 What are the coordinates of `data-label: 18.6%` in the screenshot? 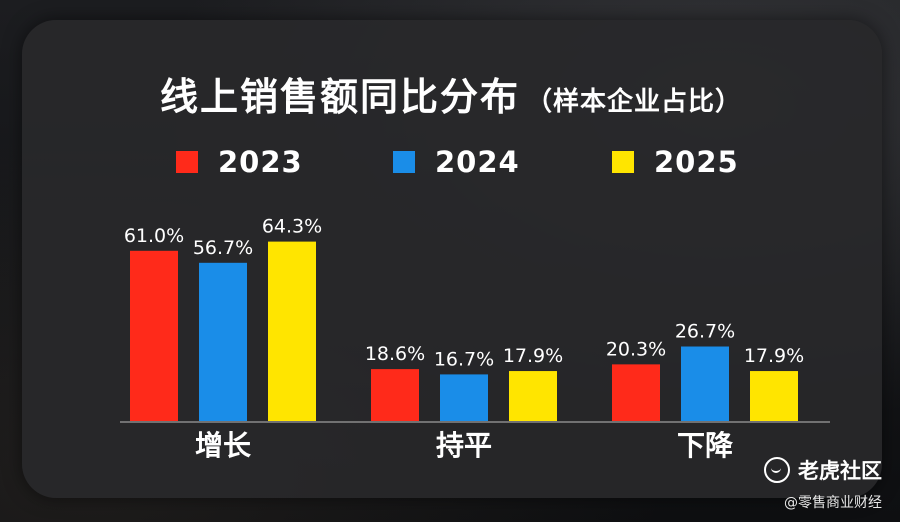 It's located at (395, 354).